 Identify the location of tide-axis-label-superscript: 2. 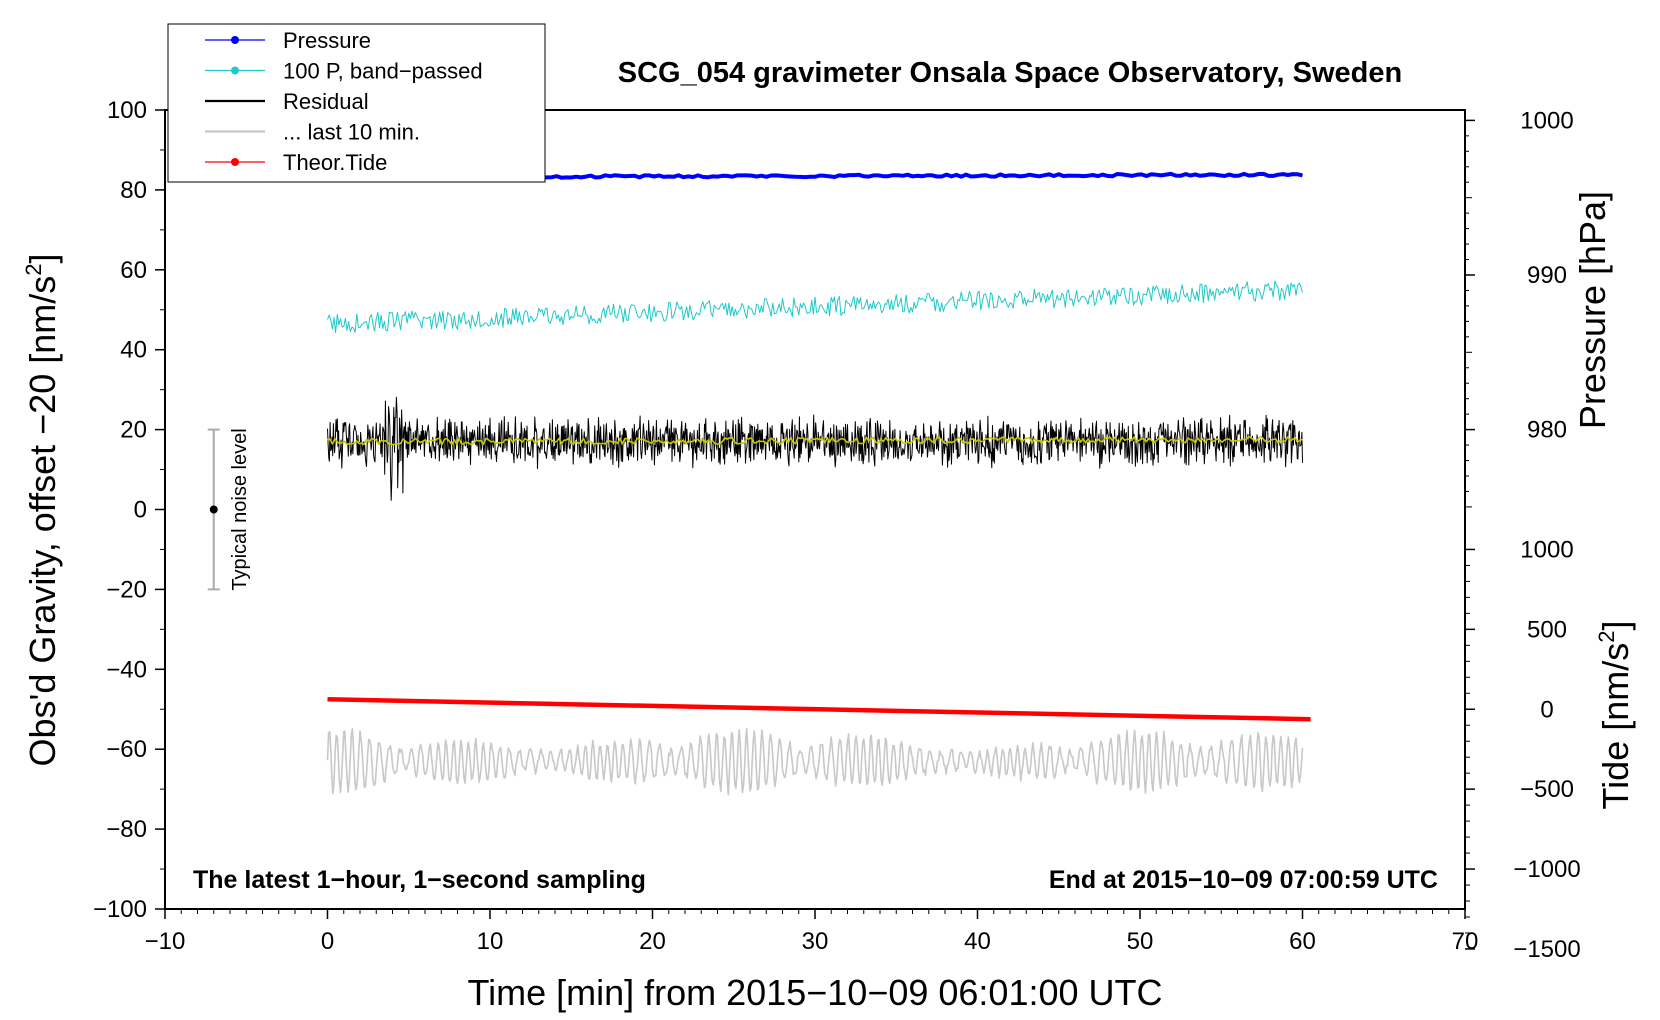
(1606, 637).